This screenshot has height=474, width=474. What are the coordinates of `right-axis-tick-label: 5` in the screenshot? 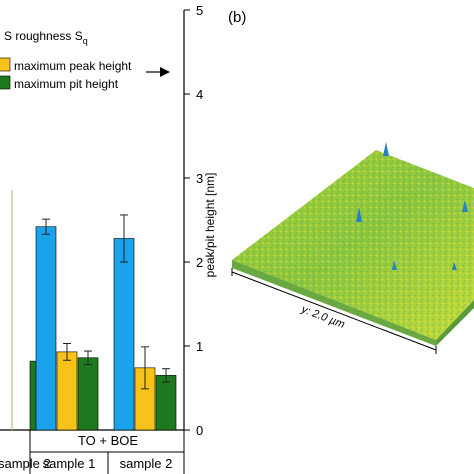 It's located at (199, 10).